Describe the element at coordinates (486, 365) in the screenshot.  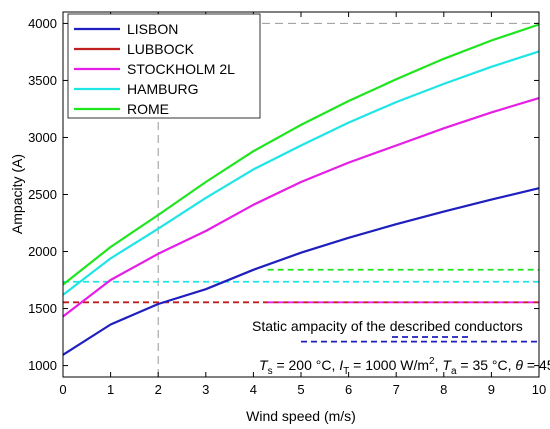
I see `ta-value: = 35 °C,` at that location.